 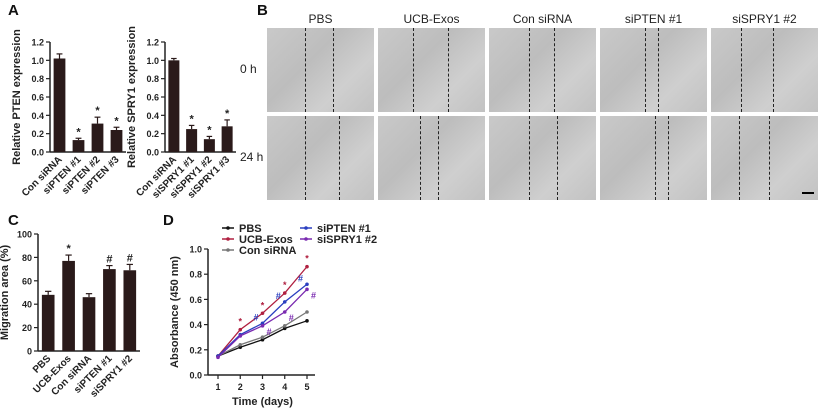 I want to click on legend-label: siSPRY1 #2, so click(x=347, y=240).